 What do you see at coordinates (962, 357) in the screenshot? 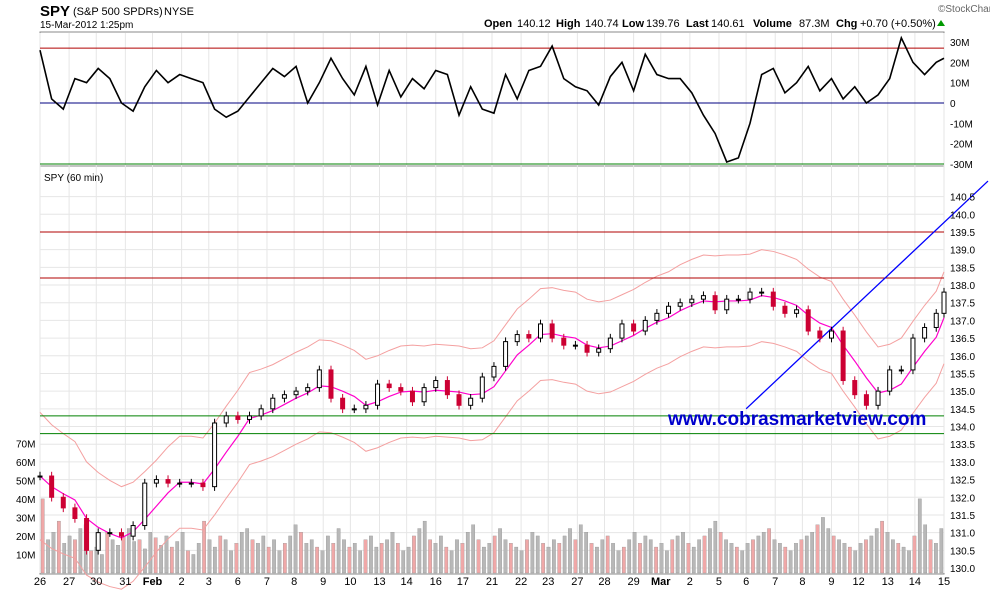
I see `price-tick-label: 136.0` at bounding box center [962, 357].